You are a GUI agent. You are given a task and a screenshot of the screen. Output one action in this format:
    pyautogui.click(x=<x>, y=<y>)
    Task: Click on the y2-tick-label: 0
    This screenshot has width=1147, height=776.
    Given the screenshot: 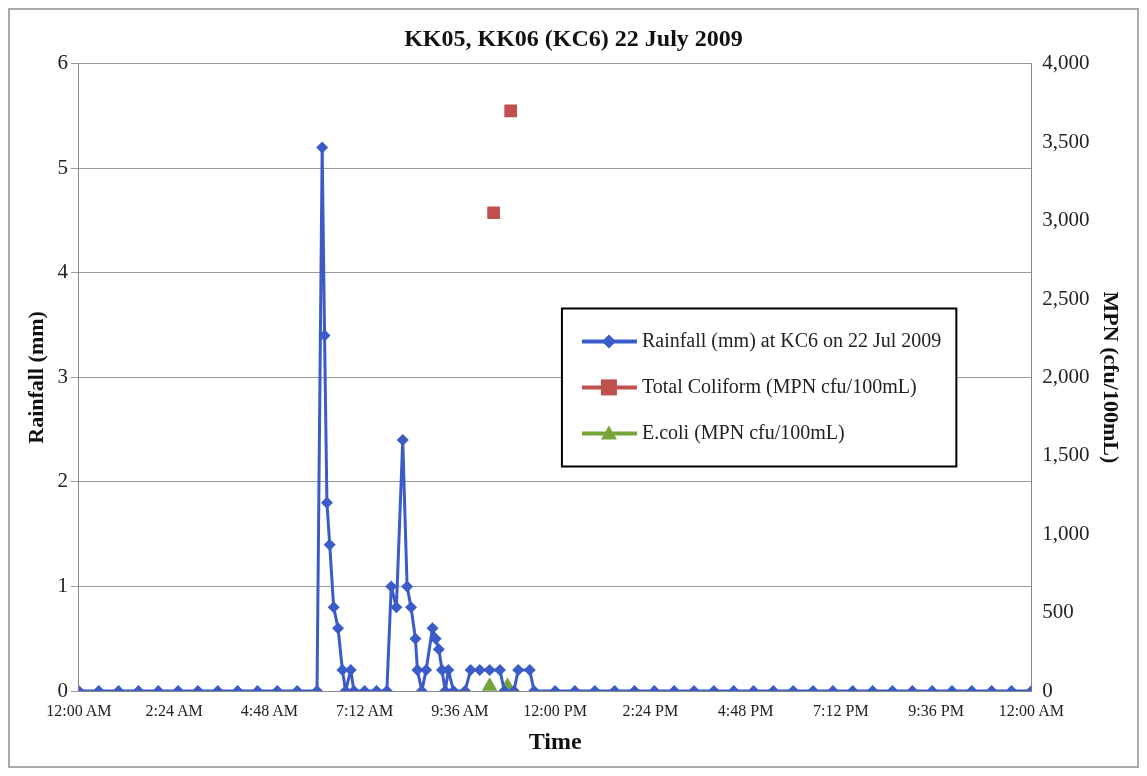 What is the action you would take?
    pyautogui.click(x=1047, y=689)
    